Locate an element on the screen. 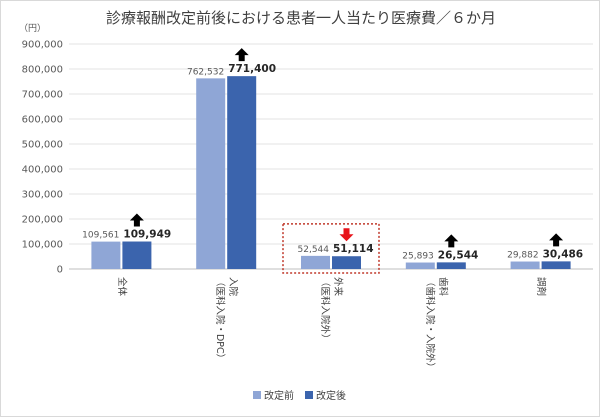 This screenshot has width=600, height=418. highlight-box is located at coordinates (331, 248).